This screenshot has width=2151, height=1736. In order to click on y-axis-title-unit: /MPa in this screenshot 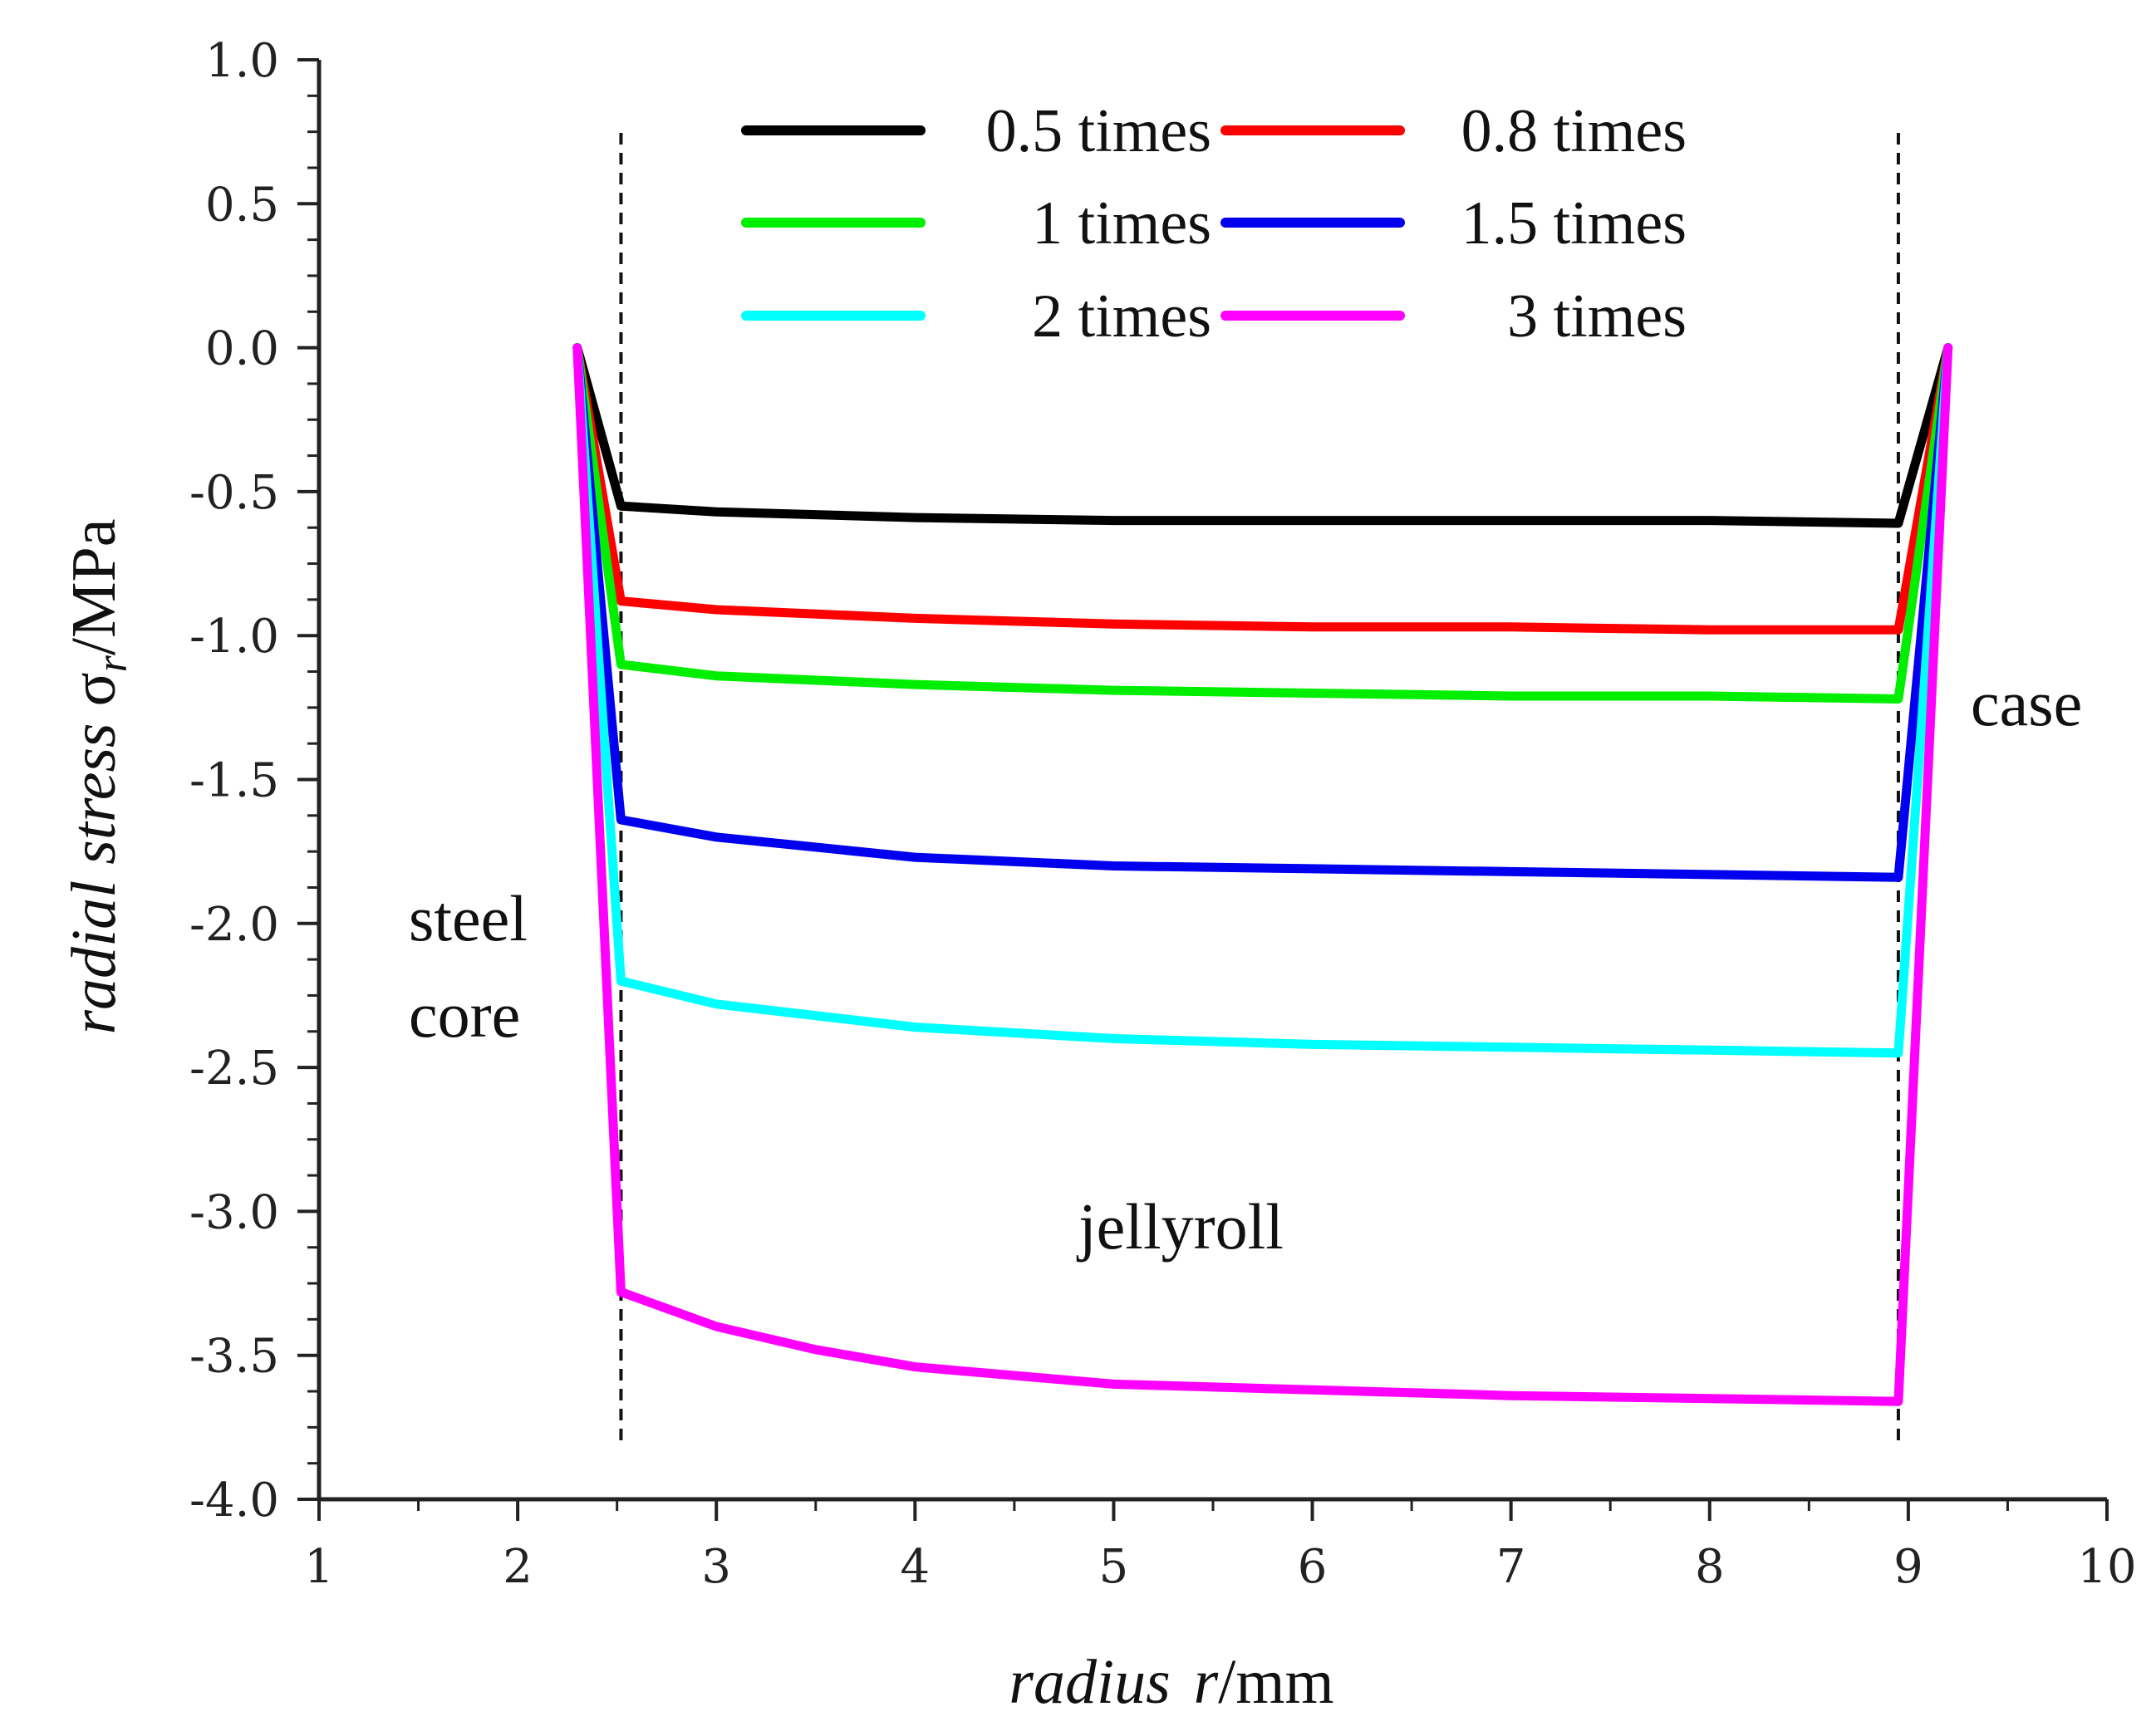, I will do `click(94, 586)`.